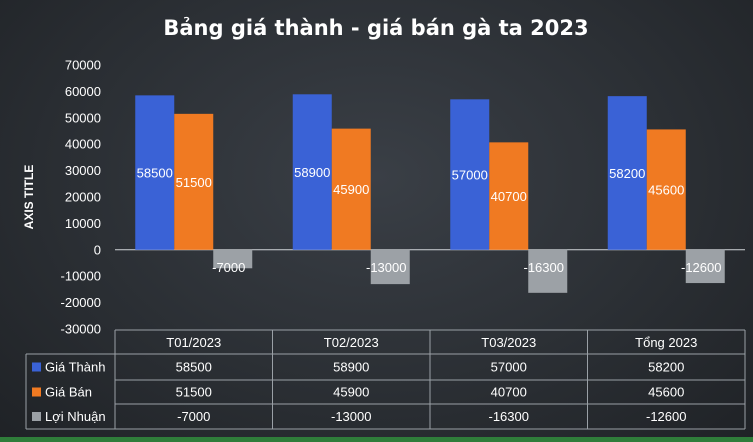  Describe the element at coordinates (666, 416) in the screenshot. I see `table-cell: -12600` at that location.